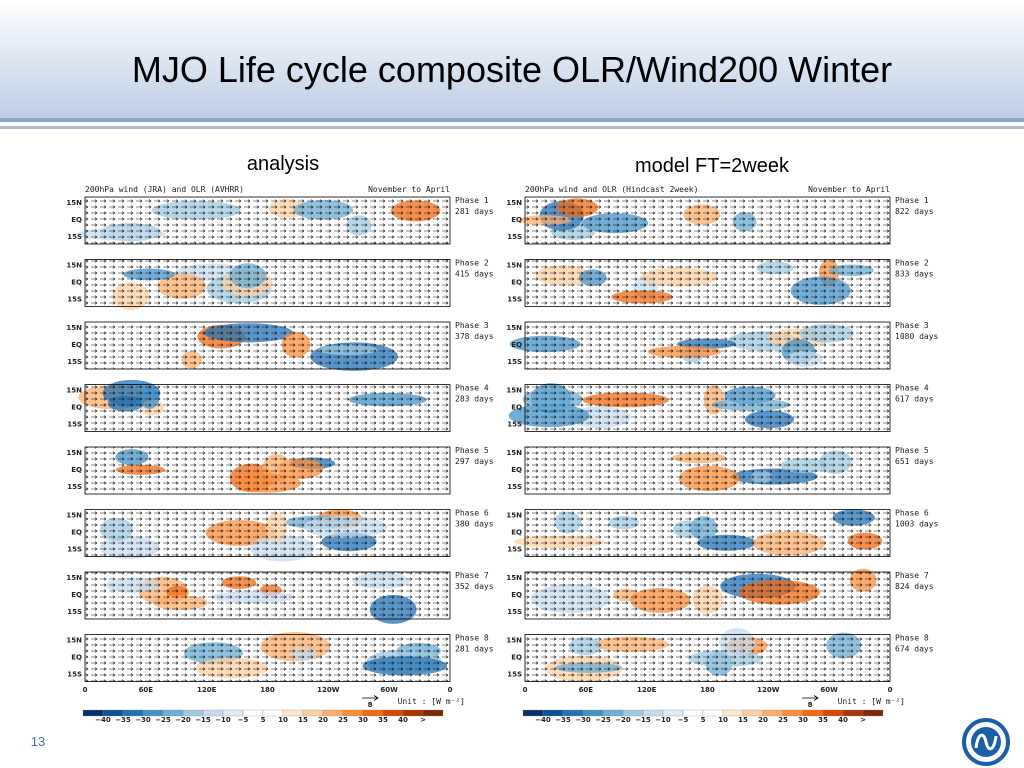 Image resolution: width=1024 pixels, height=768 pixels. Describe the element at coordinates (611, 189) in the screenshot. I see `panel-header: 200hPa wind and OLR (Hindcast 2week)` at that location.